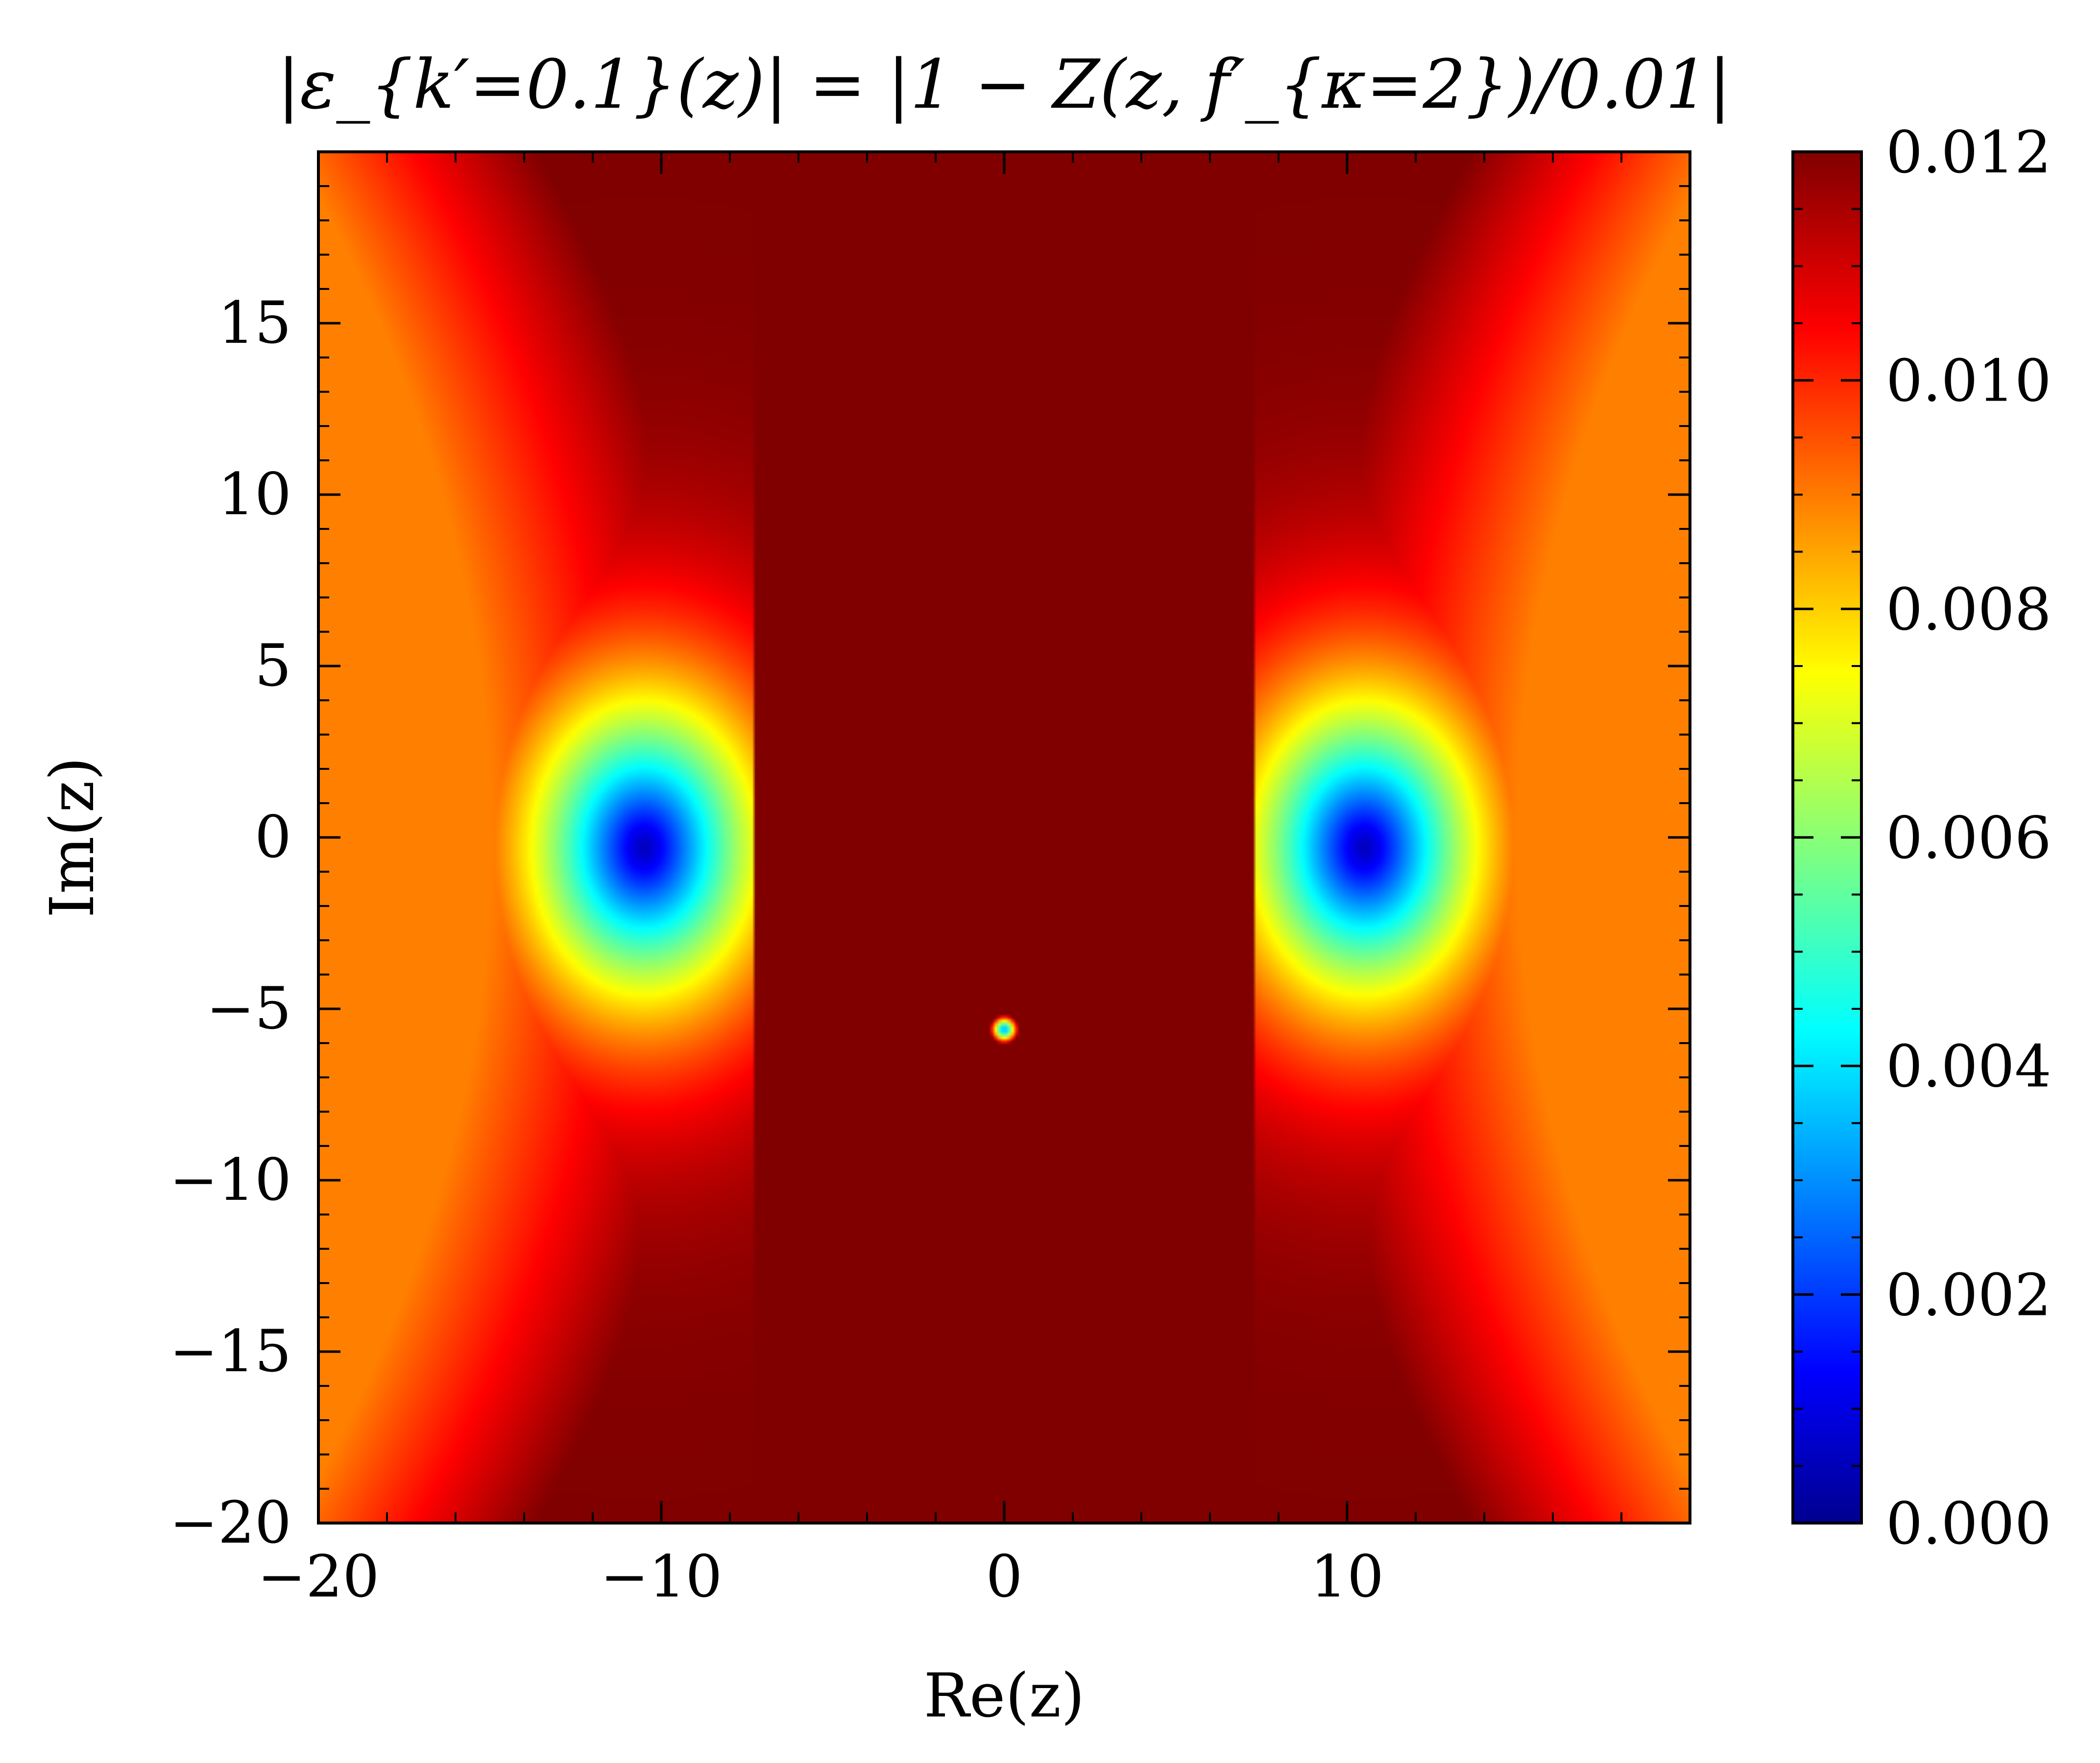 The image size is (2100, 1763). Describe the element at coordinates (255, 323) in the screenshot. I see `y-tick-label: 15` at that location.